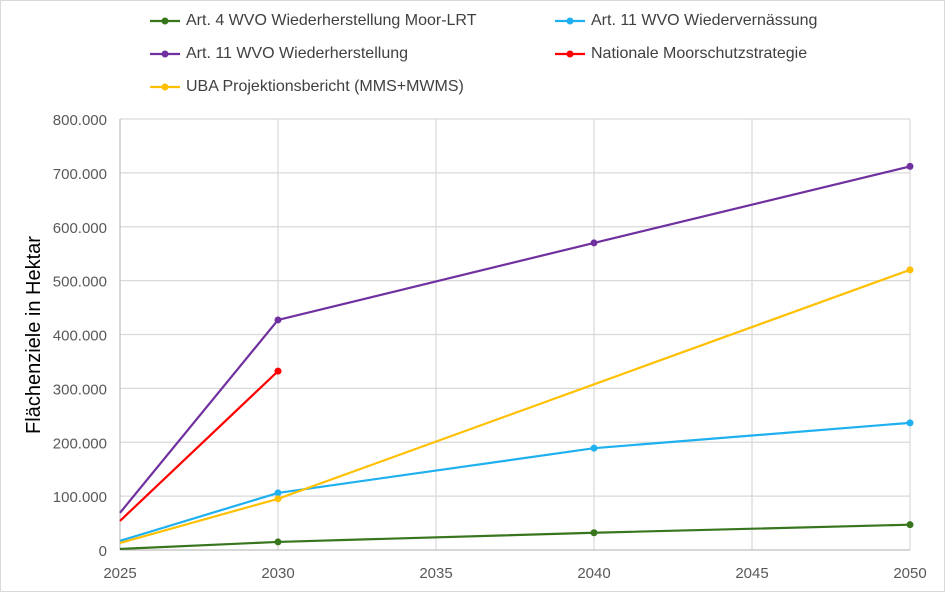 The image size is (945, 592). Describe the element at coordinates (80, 389) in the screenshot. I see `y-tick-label: 300.000` at that location.